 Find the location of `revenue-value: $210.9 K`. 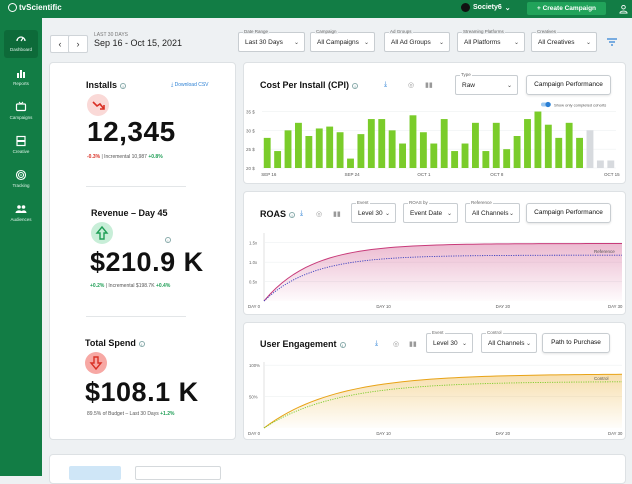

revenue-value: $210.9 K is located at coordinates (147, 262).